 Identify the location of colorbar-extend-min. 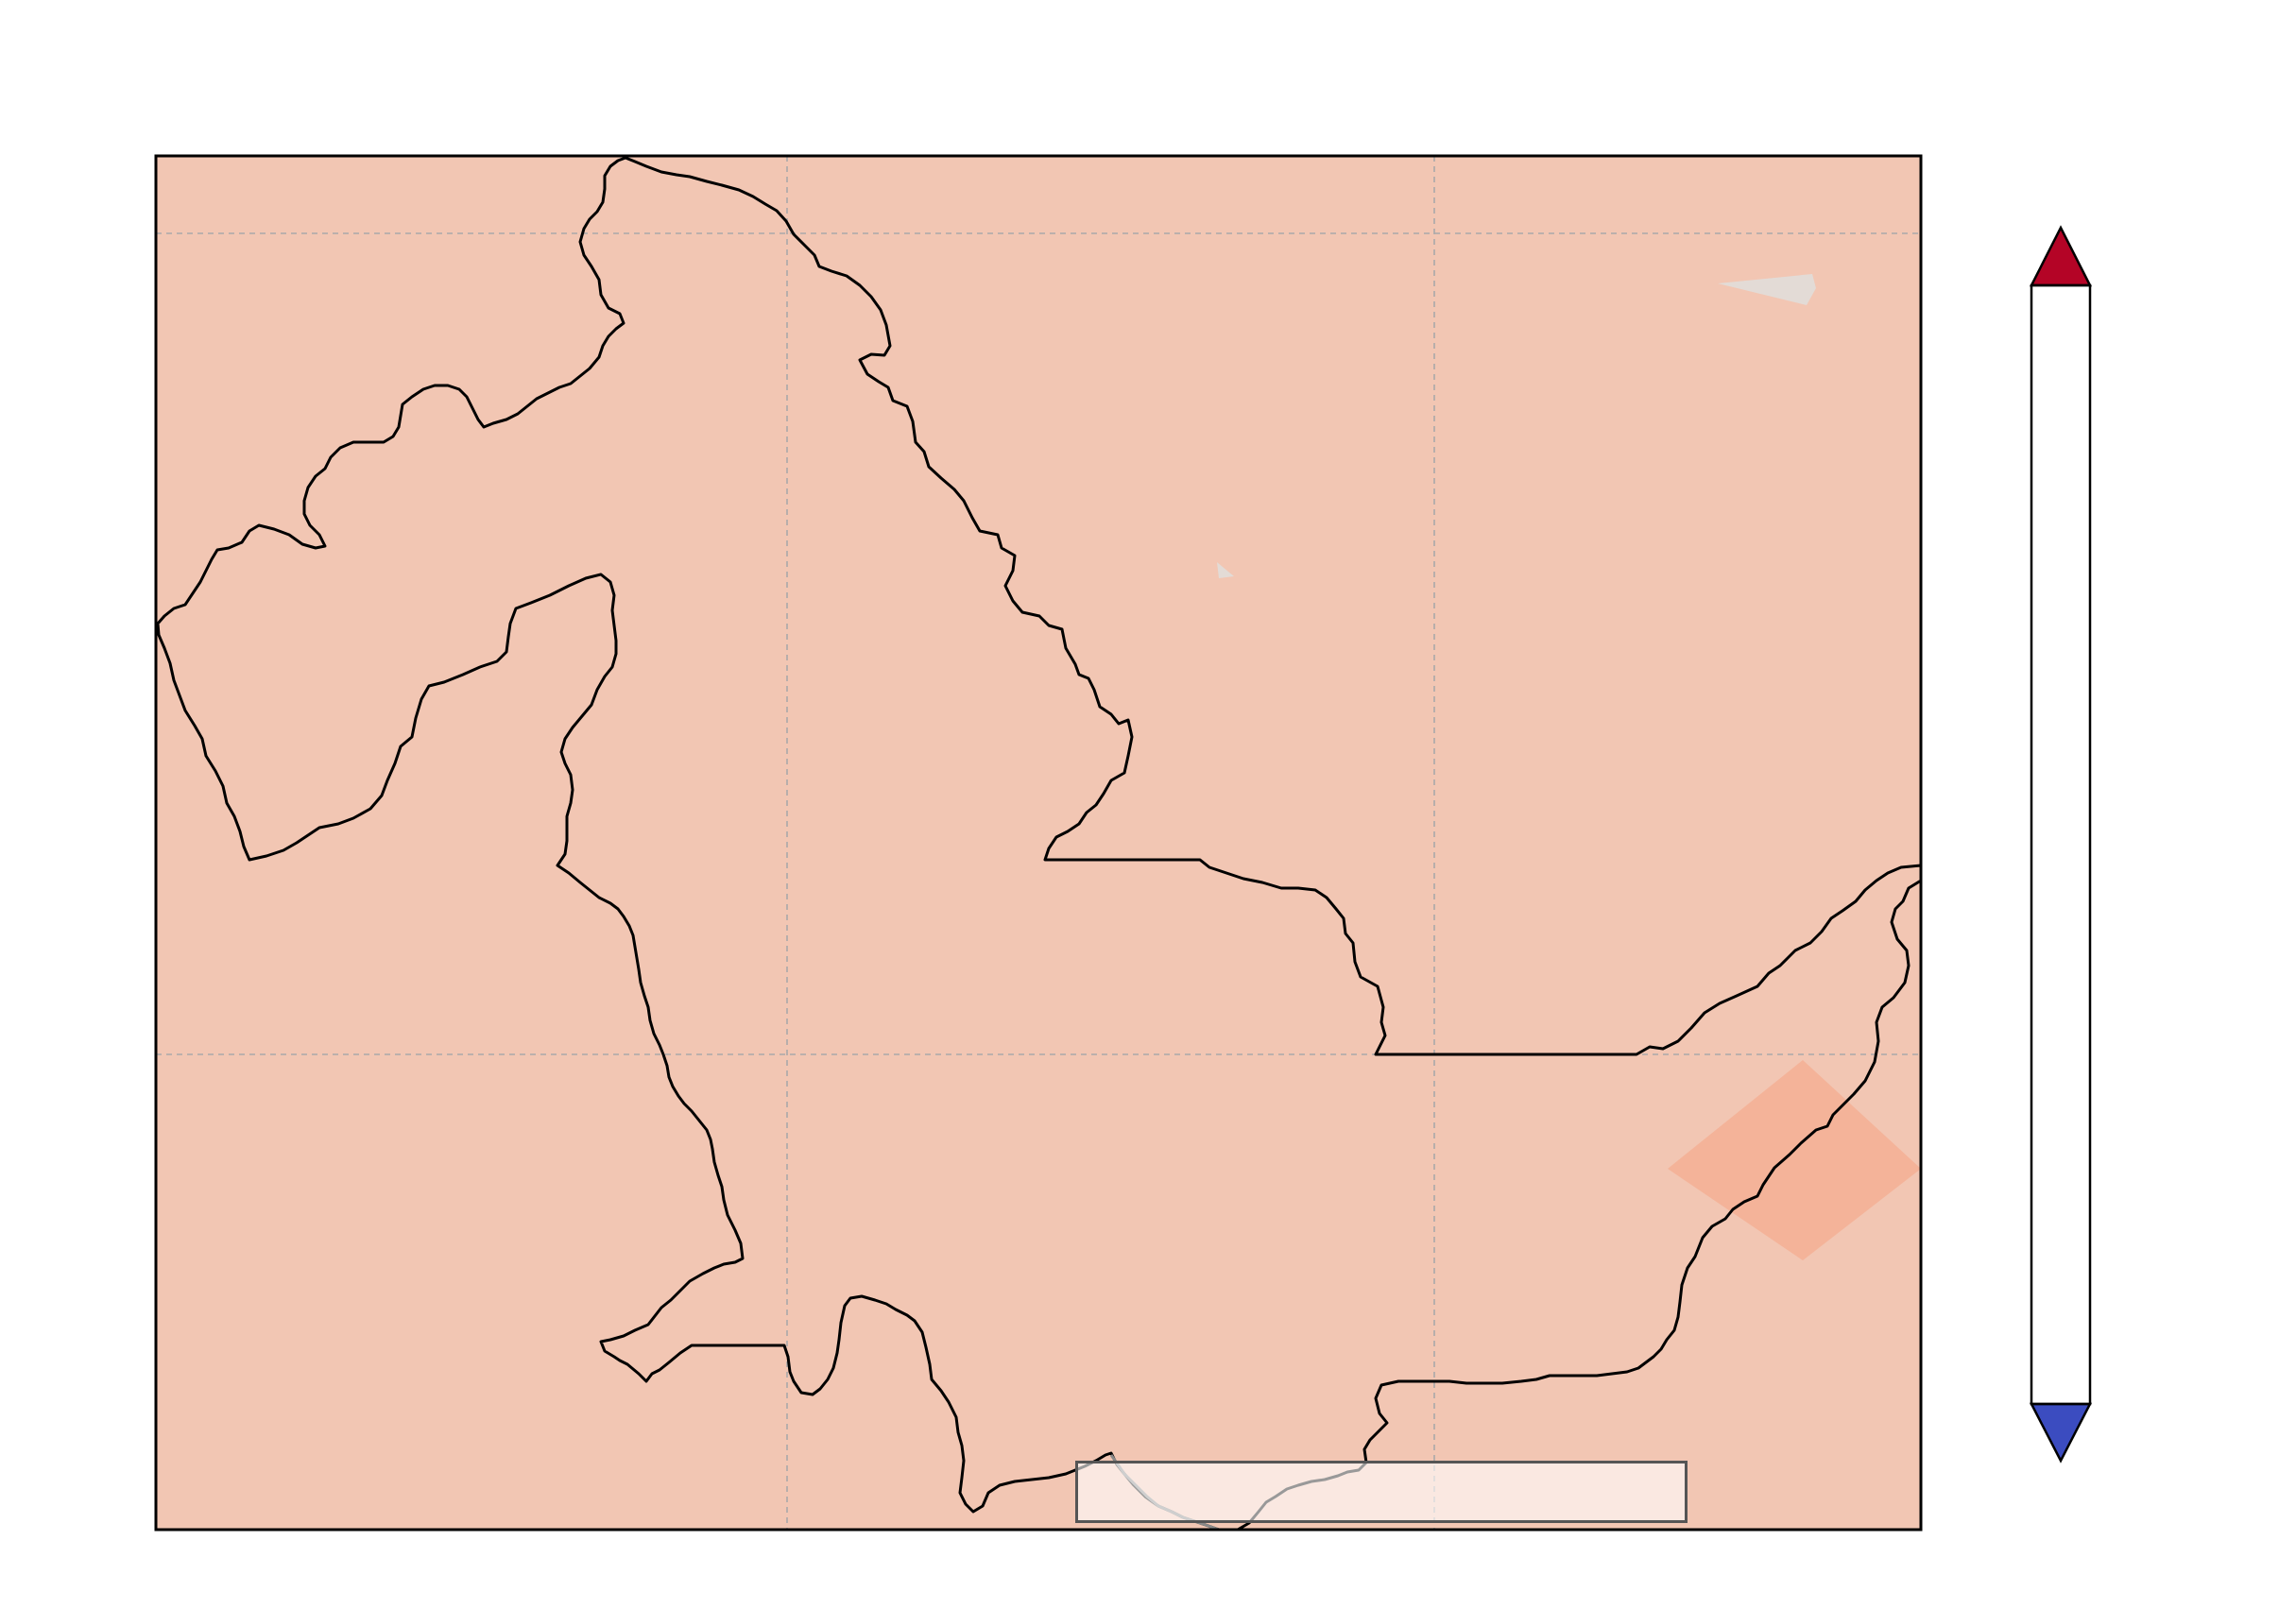
(2061, 1433).